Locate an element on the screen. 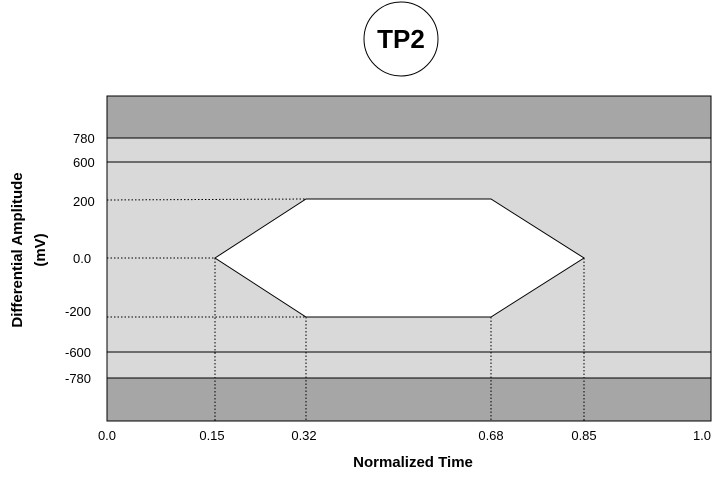  y-tick-label: -600 is located at coordinates (78, 352).